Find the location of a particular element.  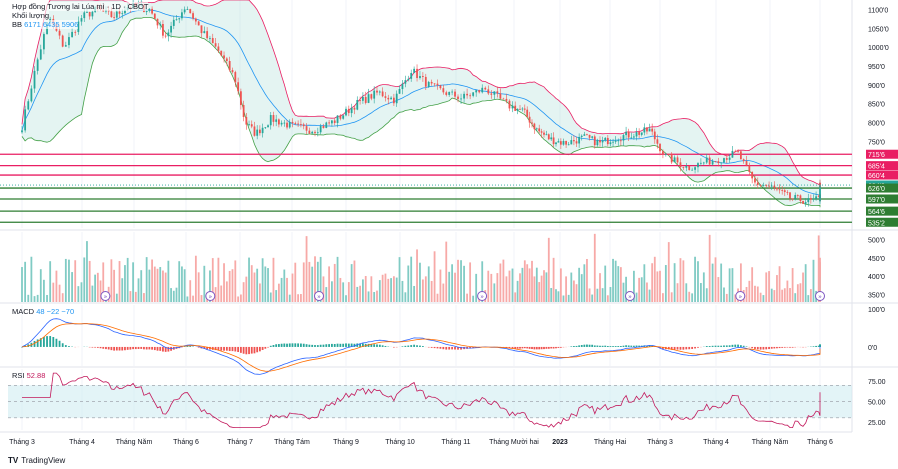

time-tick: Tháng Năm is located at coordinates (134, 442).